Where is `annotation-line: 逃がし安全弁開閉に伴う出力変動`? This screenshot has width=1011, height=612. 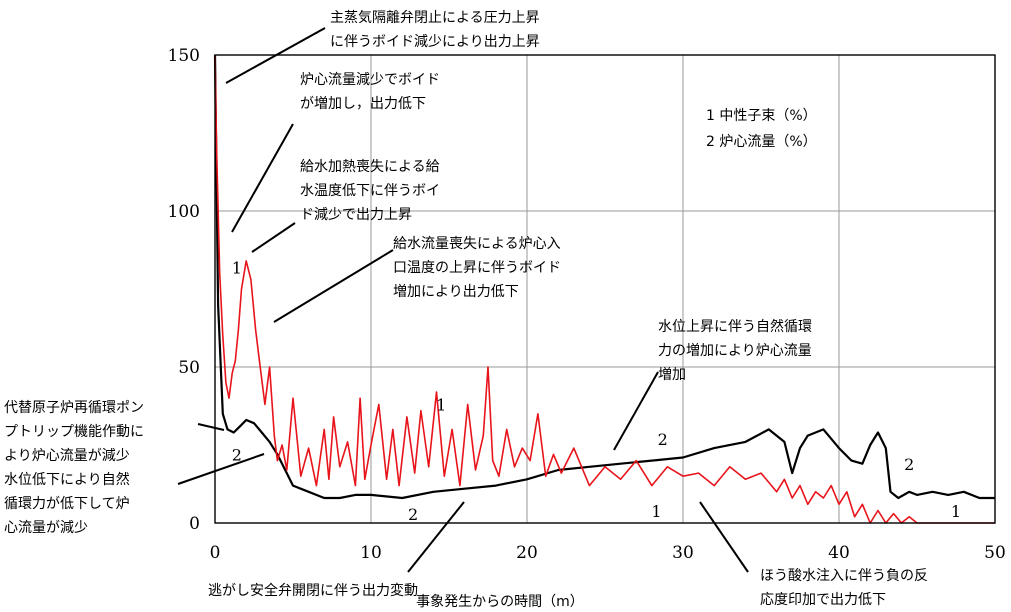 annotation-line: 逃がし安全弁開閉に伴う出力変動 is located at coordinates (313, 590).